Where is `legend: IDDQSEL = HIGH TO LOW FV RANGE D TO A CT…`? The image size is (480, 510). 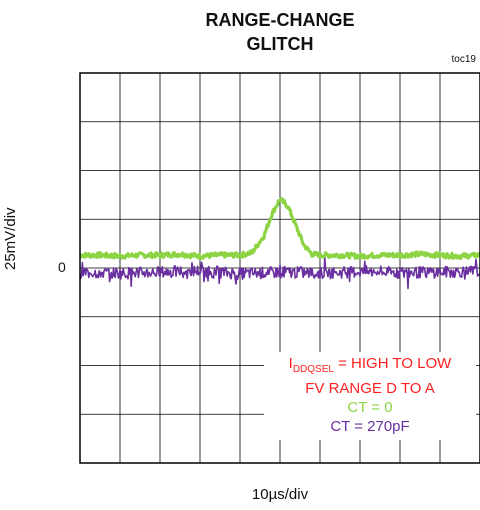 legend: IDDQSEL = HIGH TO LOW FV RANGE D TO A CT… is located at coordinates (370, 396).